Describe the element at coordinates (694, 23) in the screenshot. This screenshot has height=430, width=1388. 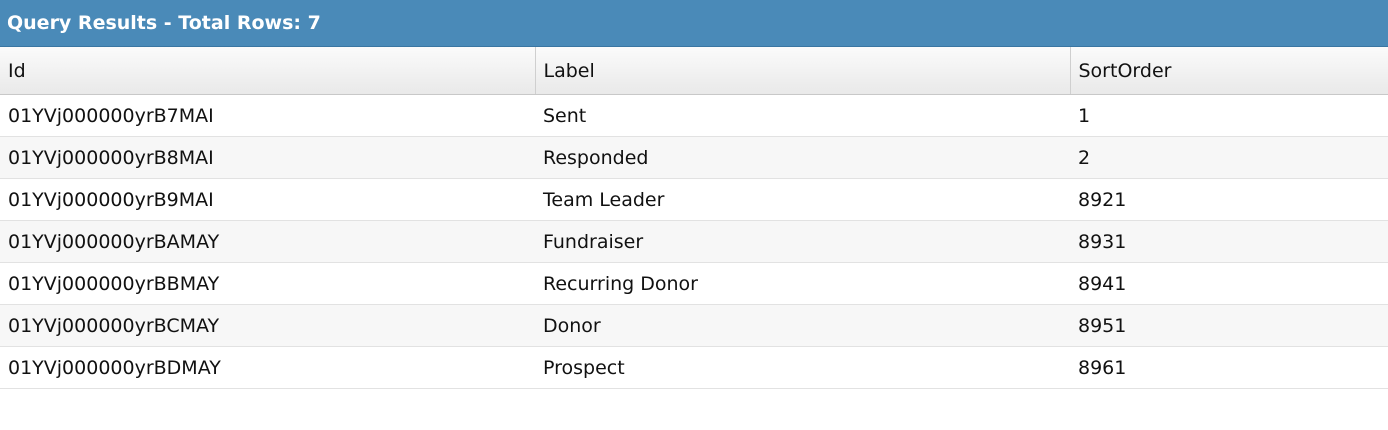
I see `results-title: Query Results - Total Rows: 7` at that location.